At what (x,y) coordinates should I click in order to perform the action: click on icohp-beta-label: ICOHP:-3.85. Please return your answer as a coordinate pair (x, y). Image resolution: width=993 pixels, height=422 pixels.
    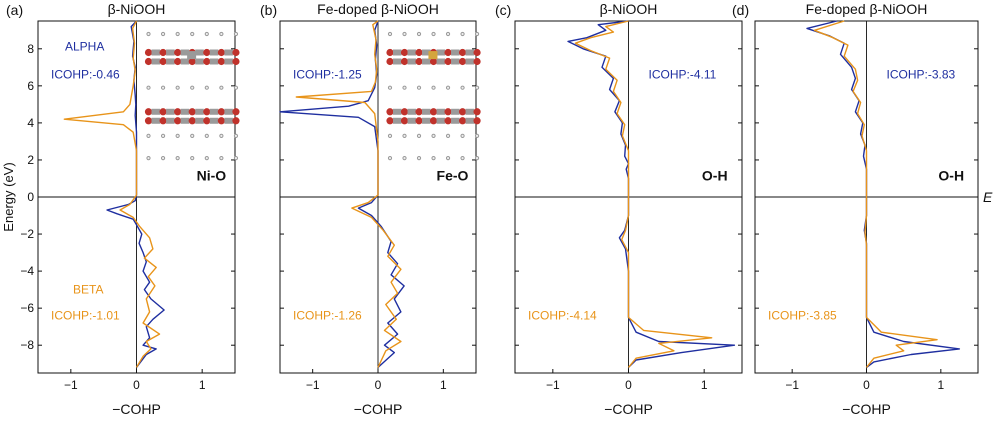
    Looking at the image, I should click on (802, 315).